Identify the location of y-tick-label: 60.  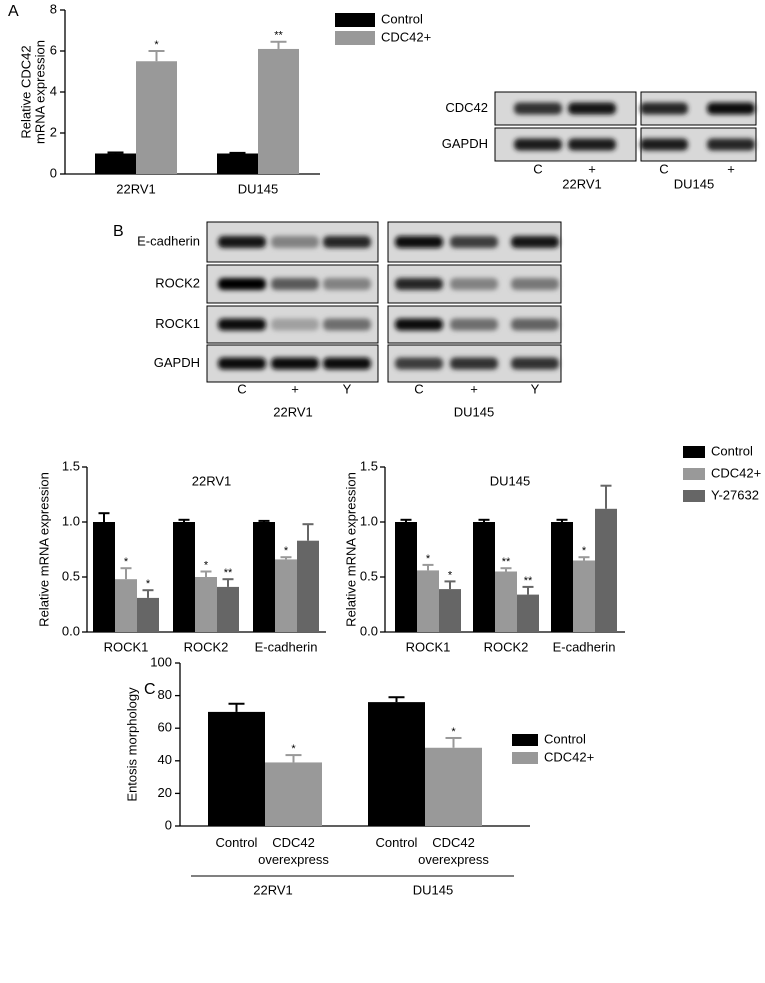
(165, 727).